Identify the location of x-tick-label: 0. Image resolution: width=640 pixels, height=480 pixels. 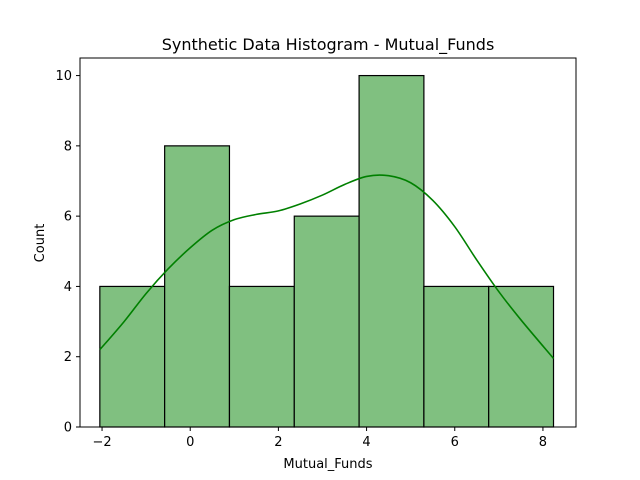
(190, 442).